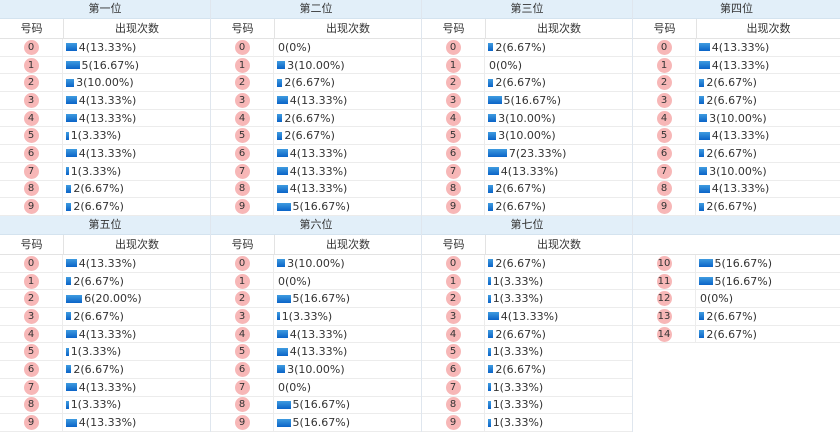  I want to click on count-value: 3(10.00%), so click(316, 263).